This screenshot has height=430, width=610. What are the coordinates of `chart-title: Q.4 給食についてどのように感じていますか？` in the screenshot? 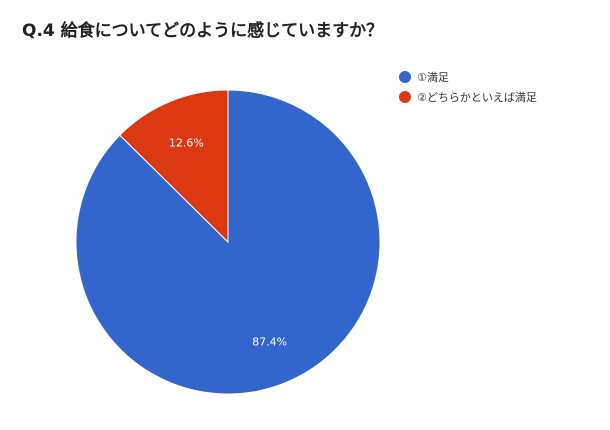 It's located at (202, 30).